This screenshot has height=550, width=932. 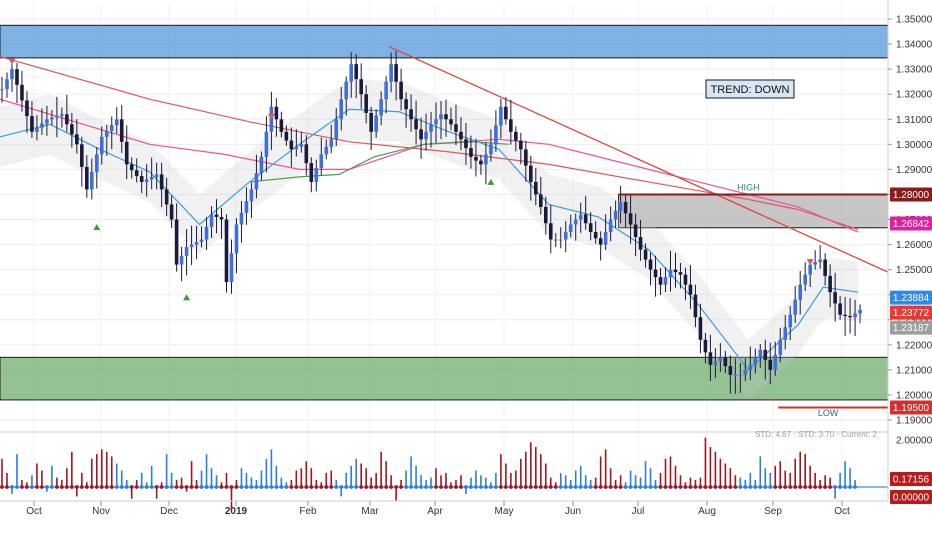 What do you see at coordinates (828, 413) in the screenshot?
I see `level-label-low: LOW` at bounding box center [828, 413].